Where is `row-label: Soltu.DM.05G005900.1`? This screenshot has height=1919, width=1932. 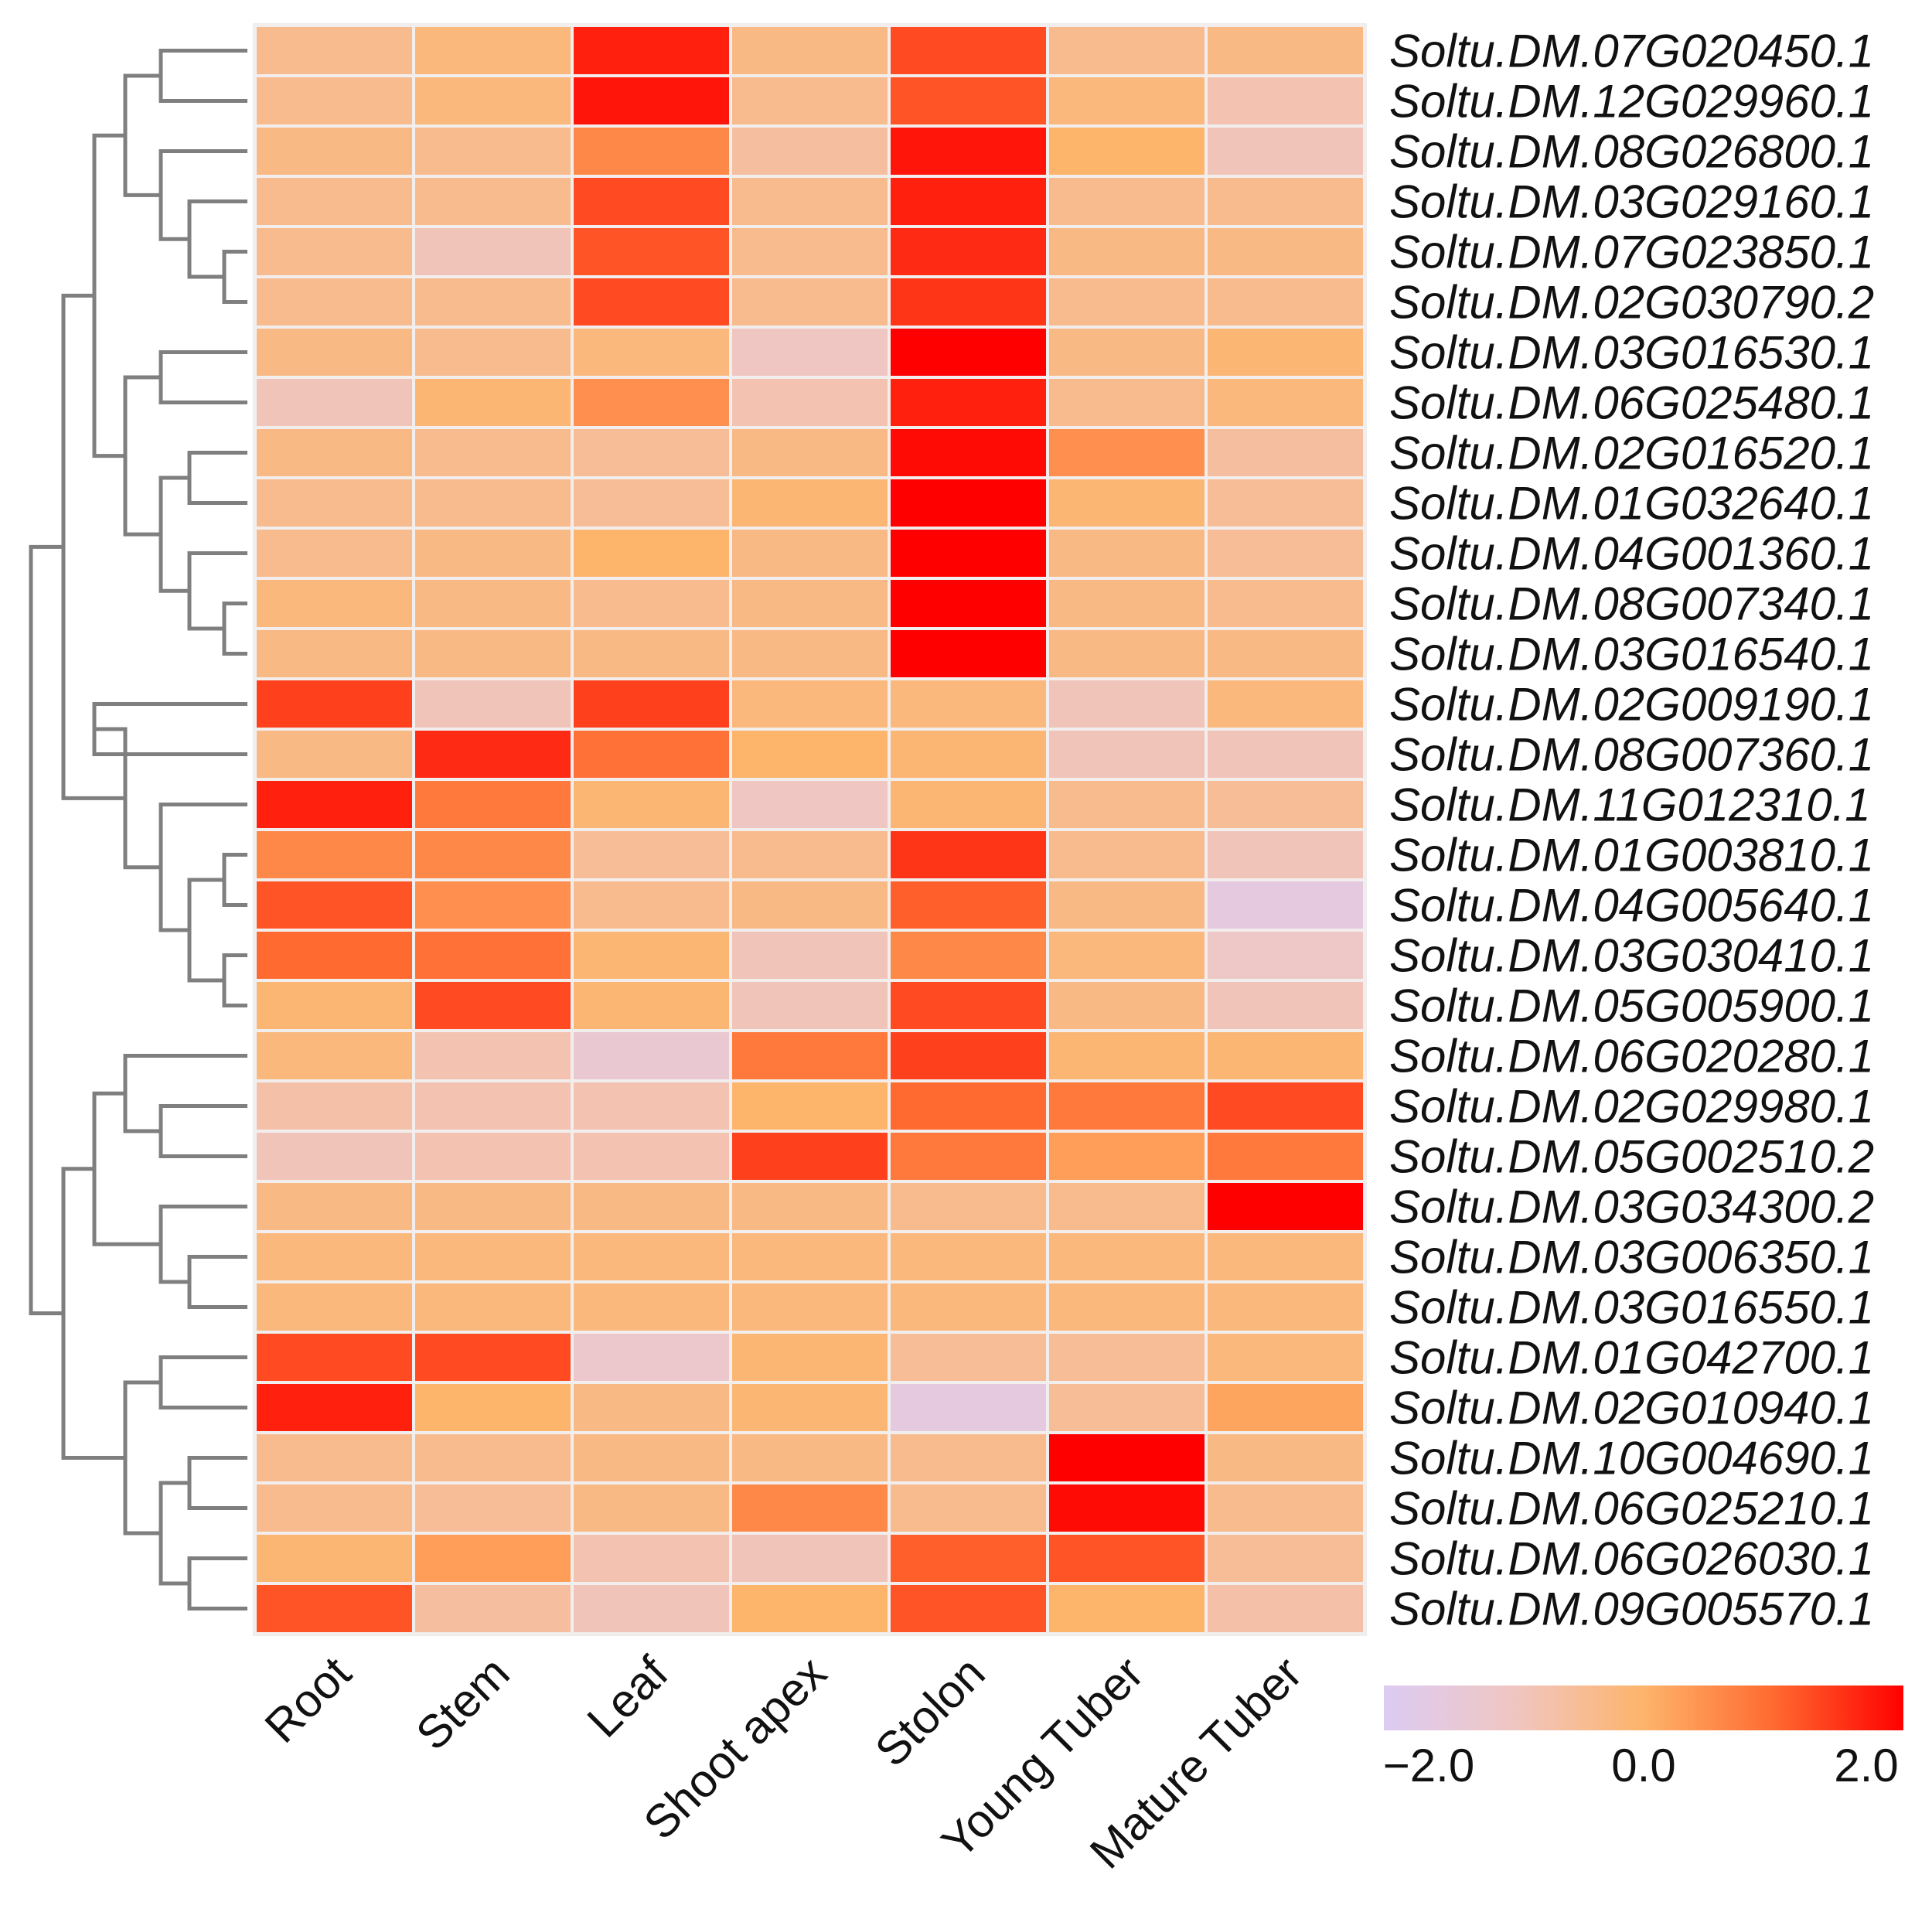
row-label: Soltu.DM.05G005900.1 is located at coordinates (1631, 1006).